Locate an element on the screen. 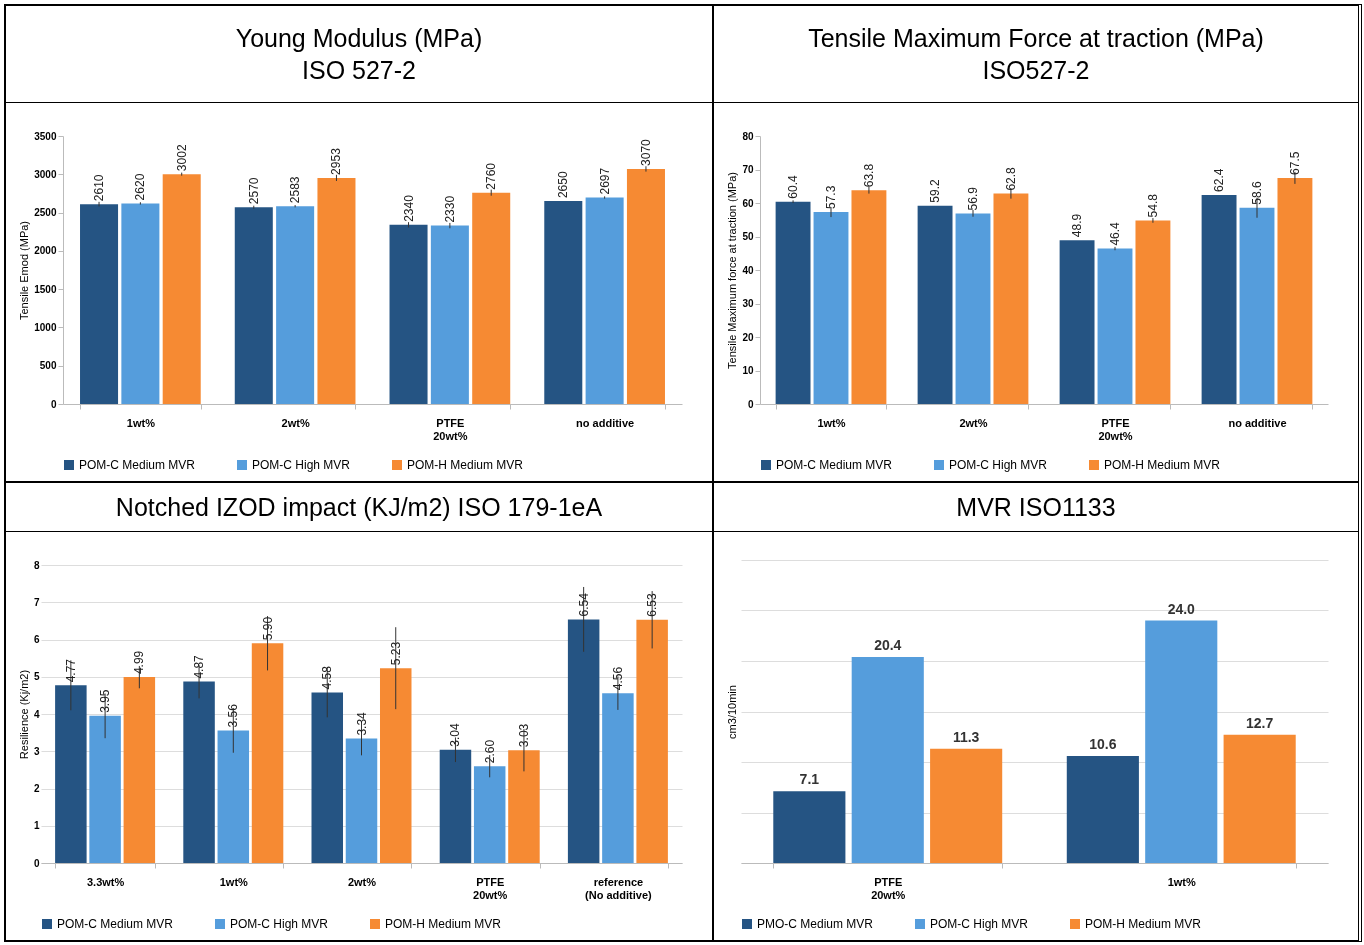 The height and width of the screenshot is (945, 1364). data-label: 54.8 is located at coordinates (1152, 205).